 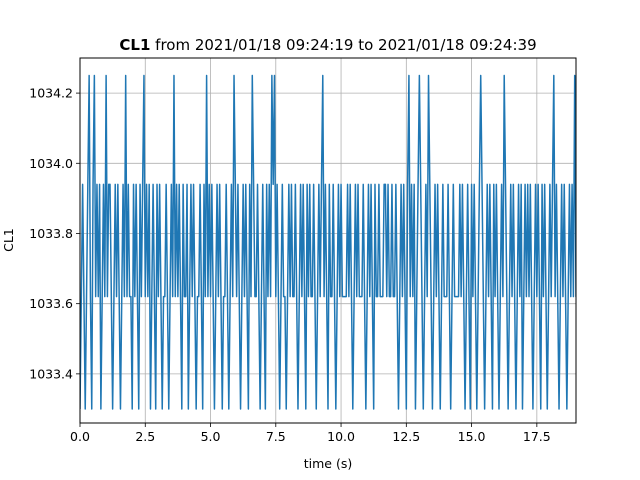 What do you see at coordinates (472, 436) in the screenshot?
I see `x-tick-label: 15.0` at bounding box center [472, 436].